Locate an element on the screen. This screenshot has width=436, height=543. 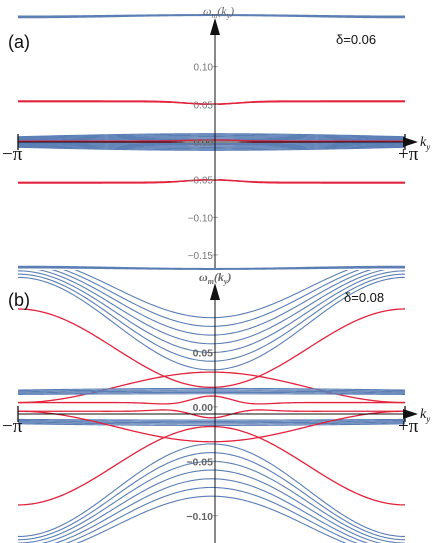
panel-b-y-label-paren: (k is located at coordinates (219, 277).